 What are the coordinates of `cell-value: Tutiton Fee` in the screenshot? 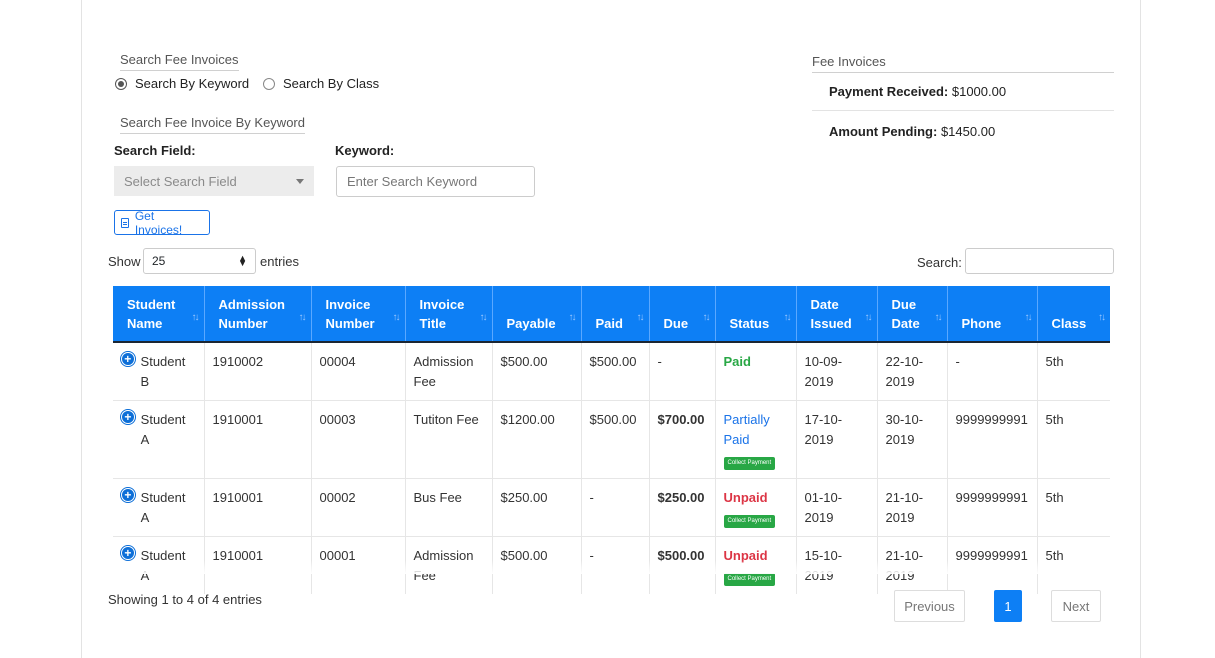 It's located at (446, 419).